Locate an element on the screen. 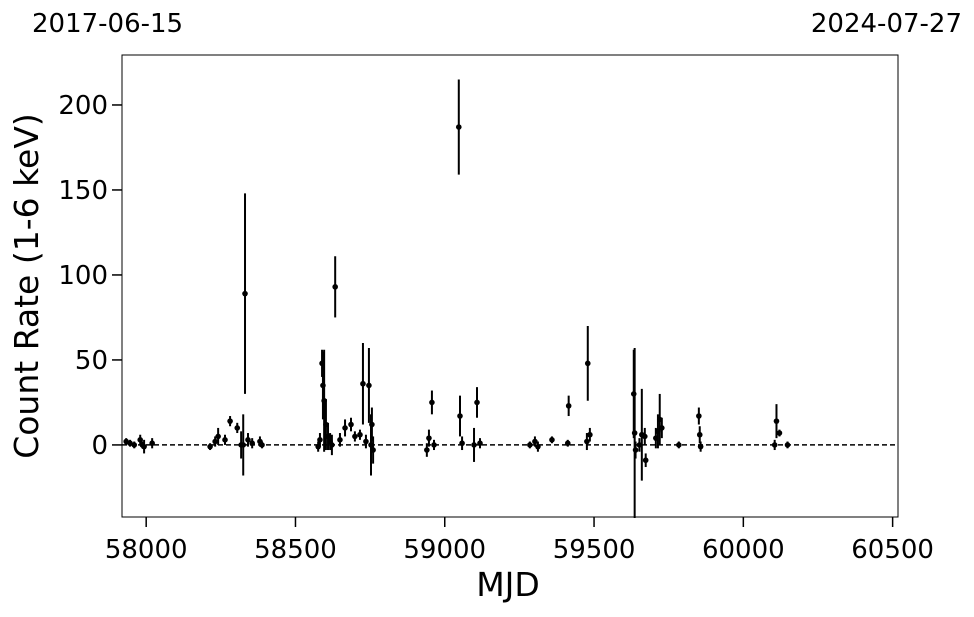 The height and width of the screenshot is (617, 974). y-tick-label: 0 is located at coordinates (99, 446).